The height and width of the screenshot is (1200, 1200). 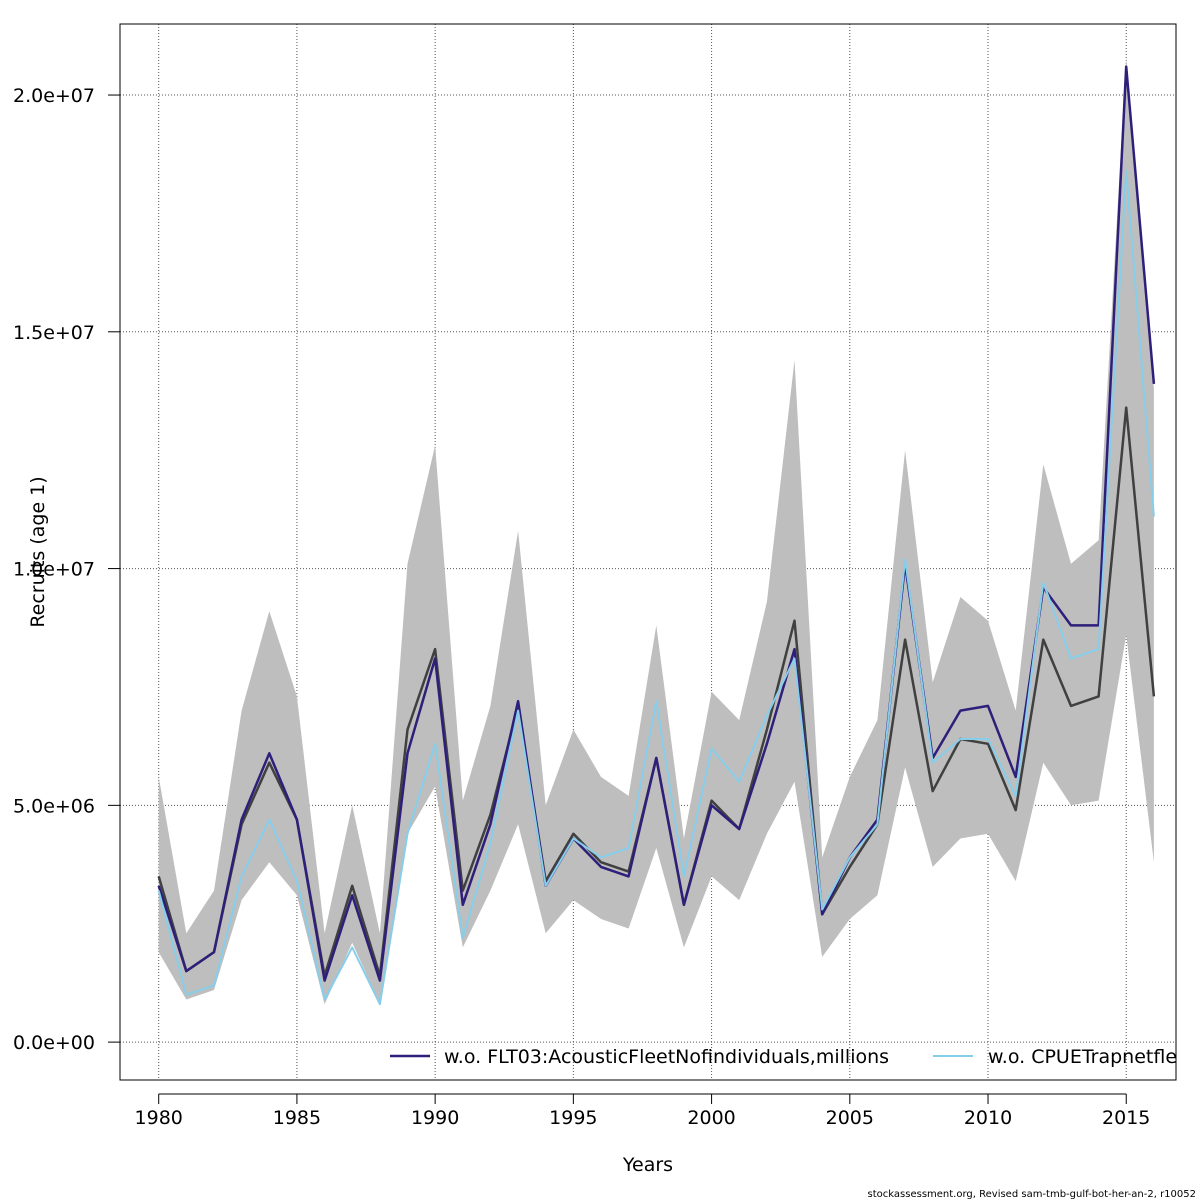 What do you see at coordinates (988, 1118) in the screenshot?
I see `x-tick-label: 2010` at bounding box center [988, 1118].